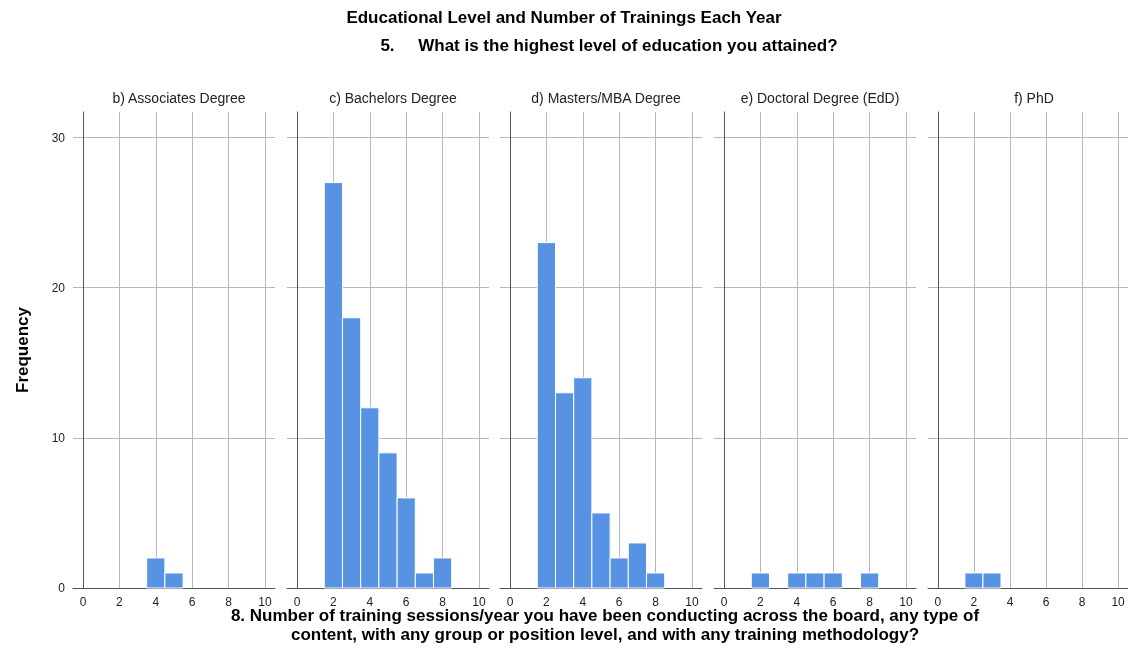 This screenshot has width=1128, height=656. Describe the element at coordinates (606, 98) in the screenshot. I see `chart-title: d) Masters/MBA Degree` at that location.